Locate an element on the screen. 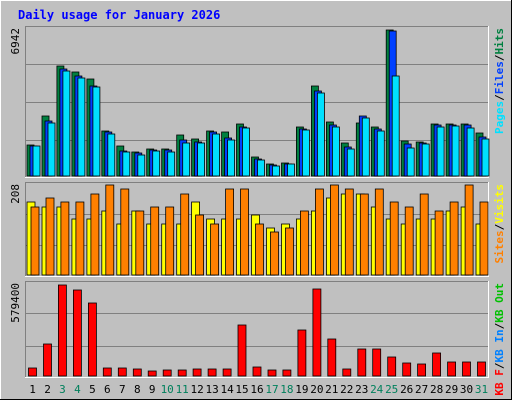 Image resolution: width=512 pixels, height=400 pixels. x-tick-label-4: 4 is located at coordinates (77, 389).